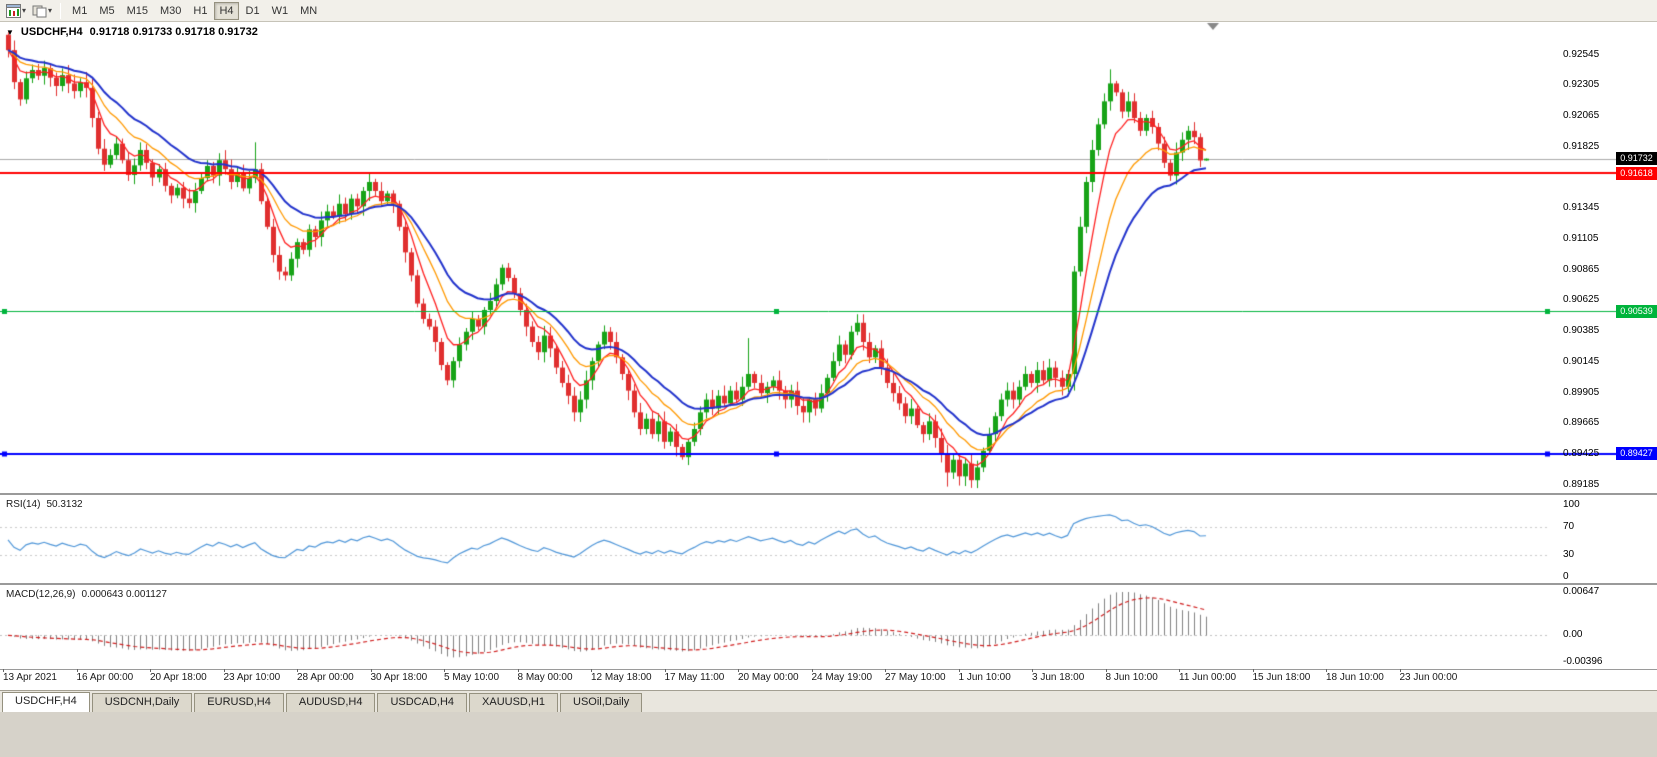 This screenshot has height=757, width=1657. Describe the element at coordinates (252, 676) in the screenshot. I see `date-axis-label: 23 Apr 10:00` at that location.